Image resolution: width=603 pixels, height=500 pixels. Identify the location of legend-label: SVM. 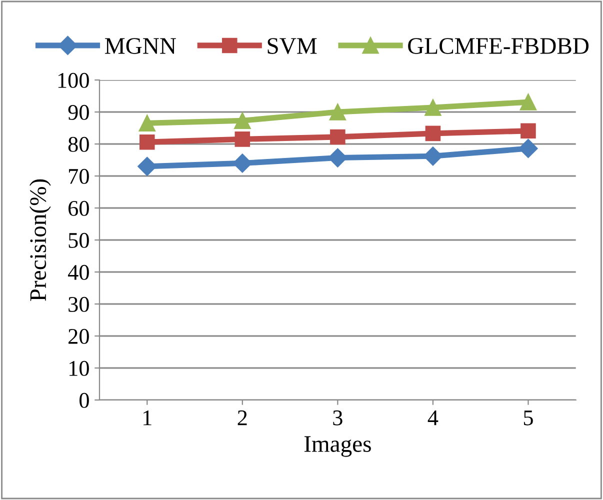
(292, 46).